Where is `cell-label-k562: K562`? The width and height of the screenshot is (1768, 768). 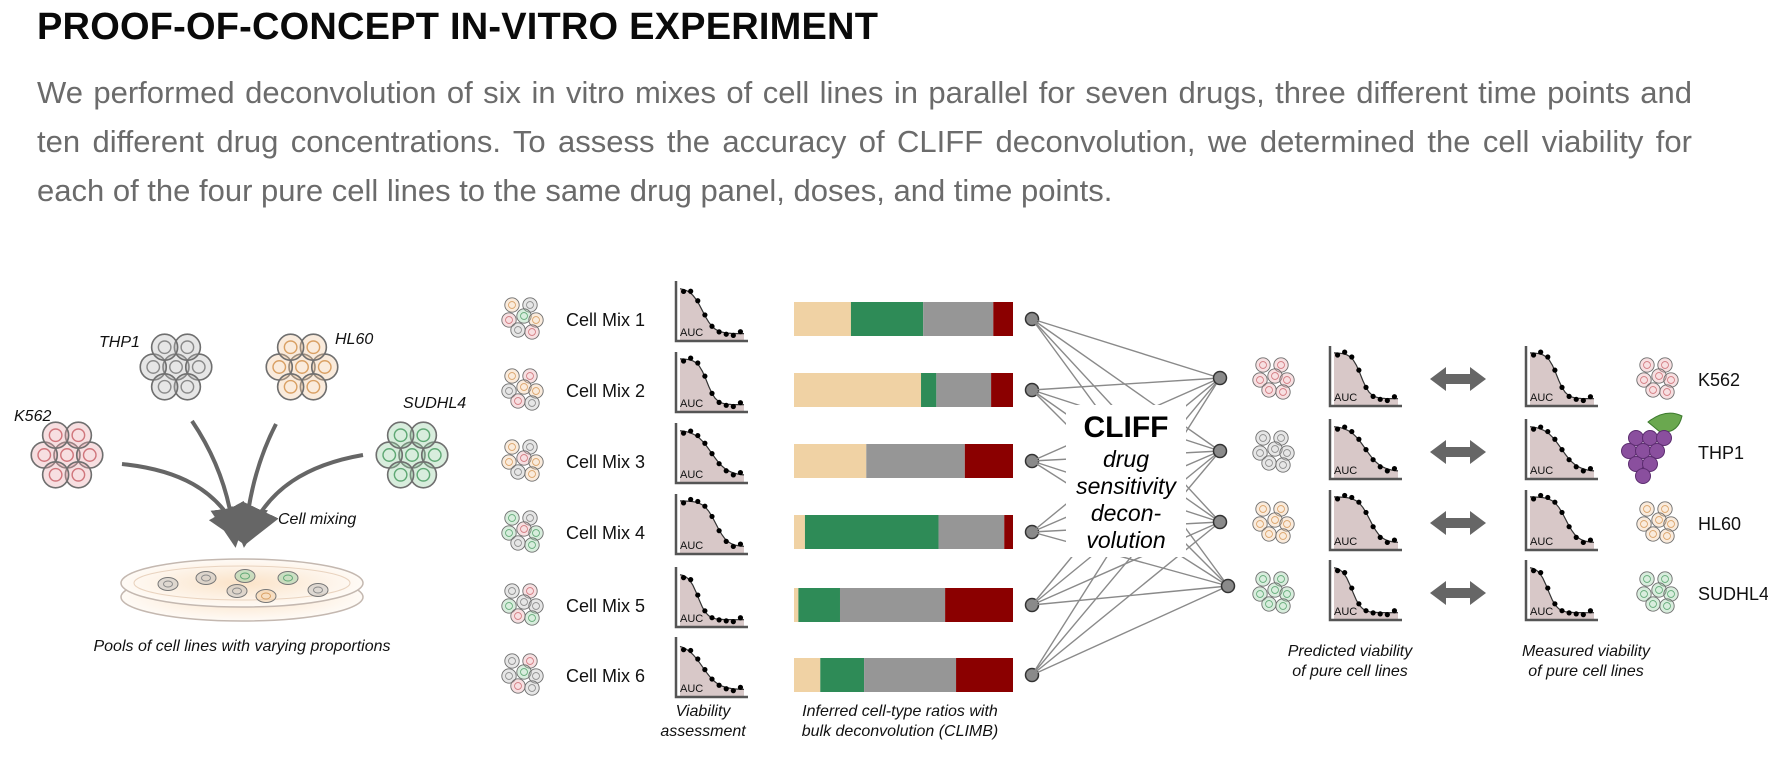
cell-label-k562: K562 is located at coordinates (32, 416).